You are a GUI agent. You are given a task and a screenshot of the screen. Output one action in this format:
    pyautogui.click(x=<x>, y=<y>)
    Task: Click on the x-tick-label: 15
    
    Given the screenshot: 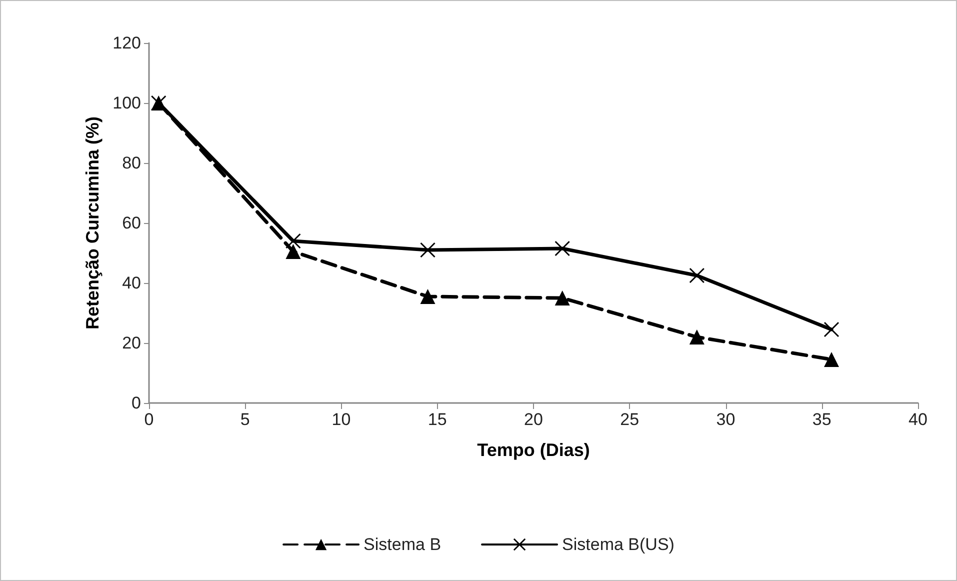 What is the action you would take?
    pyautogui.click(x=437, y=419)
    